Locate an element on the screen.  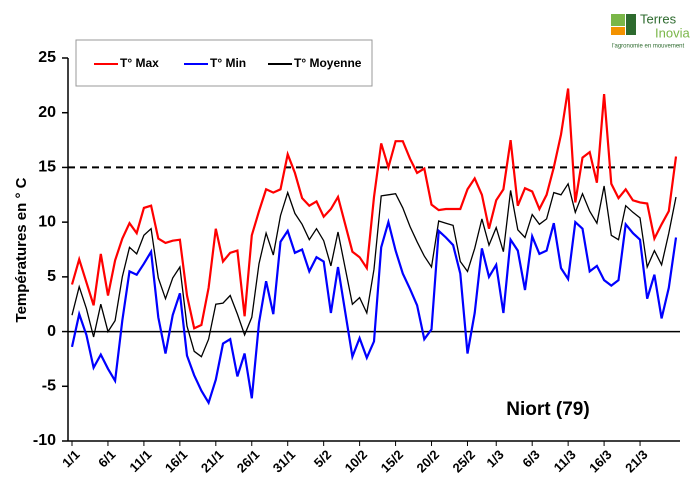
logo-tagline: l'agronomie en mouvement is located at coordinates (648, 47).